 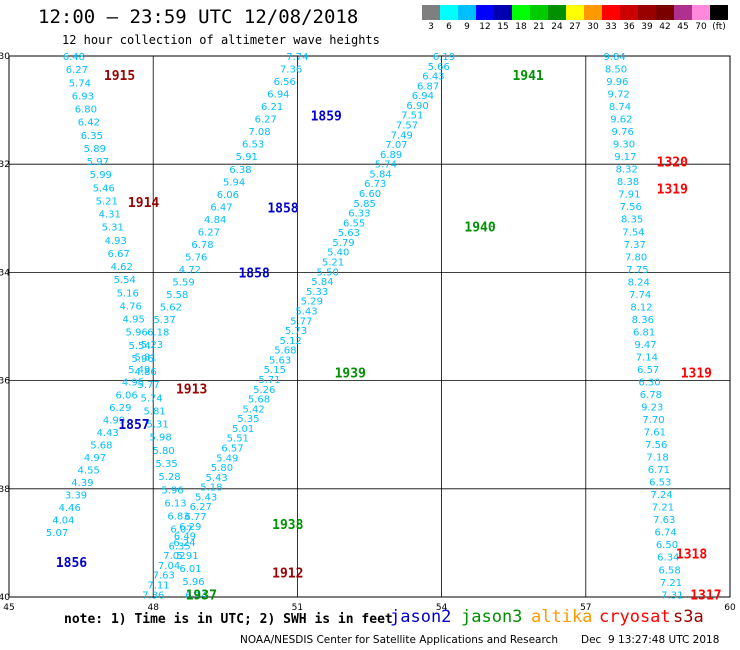 What do you see at coordinates (119, 254) in the screenshot?
I see `swh-value-label: 6.67` at bounding box center [119, 254].